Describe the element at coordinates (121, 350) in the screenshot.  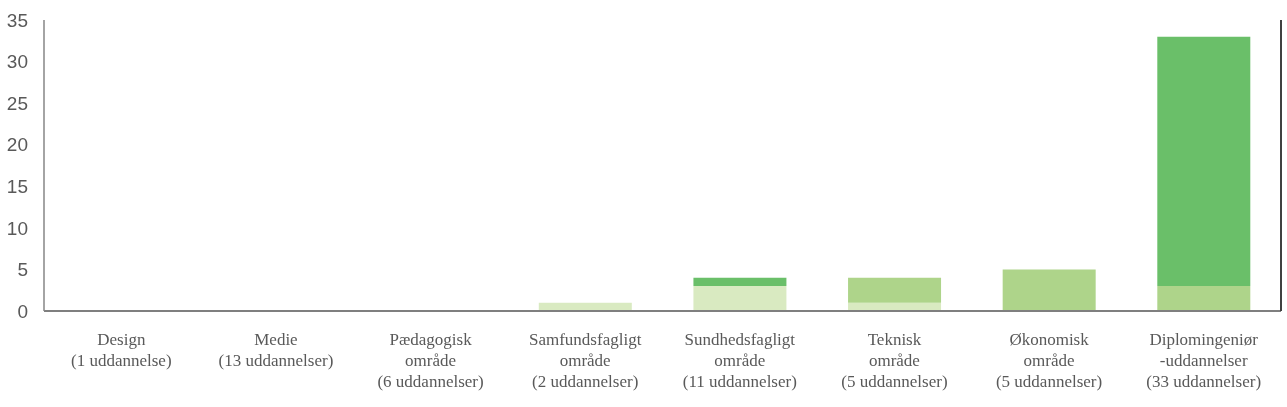
I see `x-tick-label: Design (1 uddannelse)` at that location.